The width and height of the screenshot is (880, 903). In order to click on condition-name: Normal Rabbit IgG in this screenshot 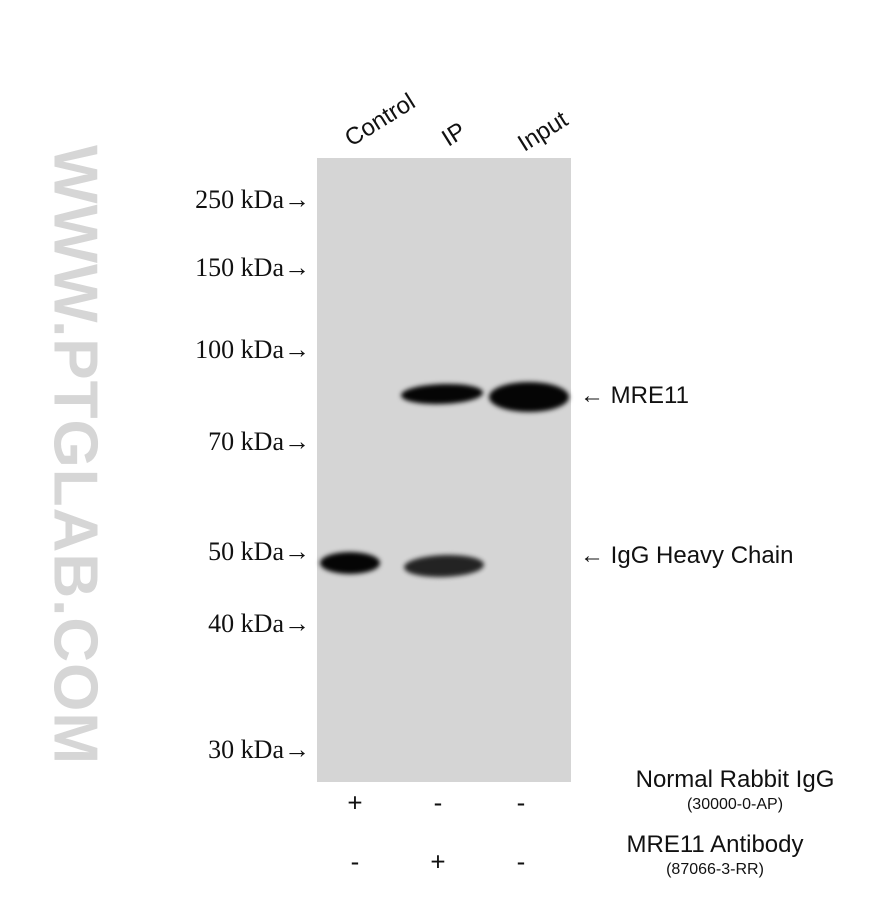, I will do `click(735, 779)`.